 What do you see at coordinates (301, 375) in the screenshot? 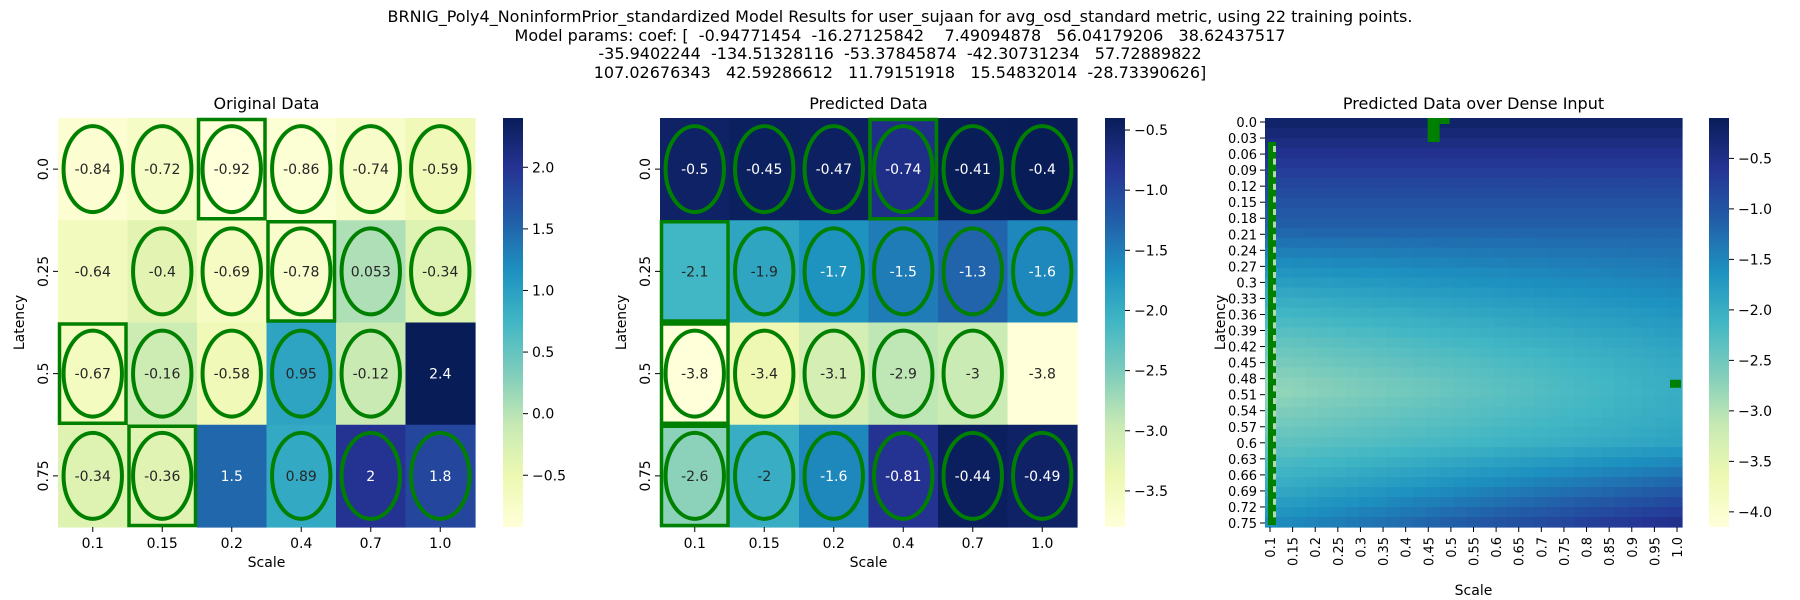
I see `cell-value-label: 0.95` at bounding box center [301, 375].